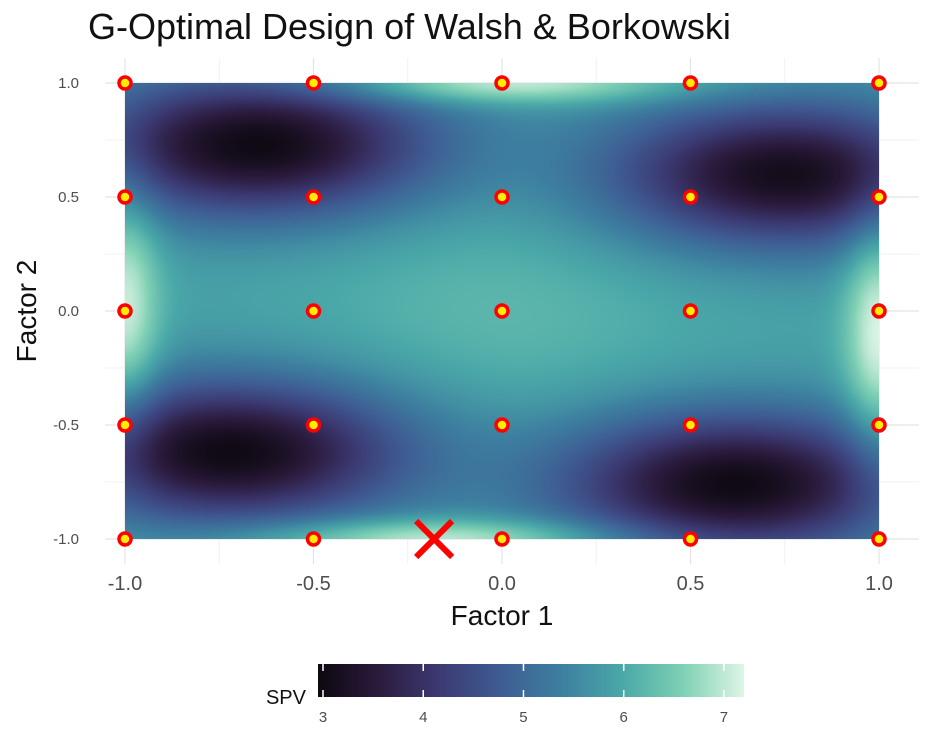 This screenshot has height=750, width=930. What do you see at coordinates (68, 83) in the screenshot?
I see `y-tick-label: 1.0` at bounding box center [68, 83].